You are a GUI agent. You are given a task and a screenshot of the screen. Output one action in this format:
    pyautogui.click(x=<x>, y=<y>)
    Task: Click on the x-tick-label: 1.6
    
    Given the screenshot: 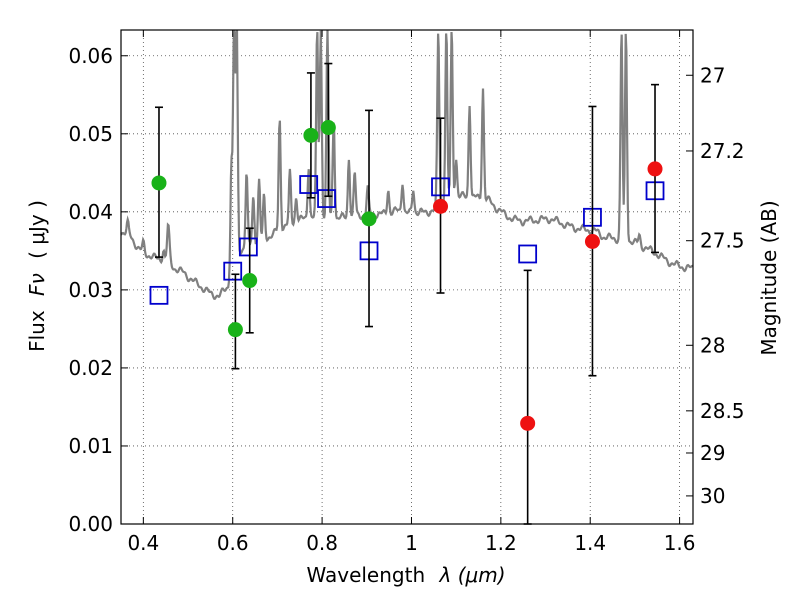 What is the action you would take?
    pyautogui.click(x=680, y=543)
    